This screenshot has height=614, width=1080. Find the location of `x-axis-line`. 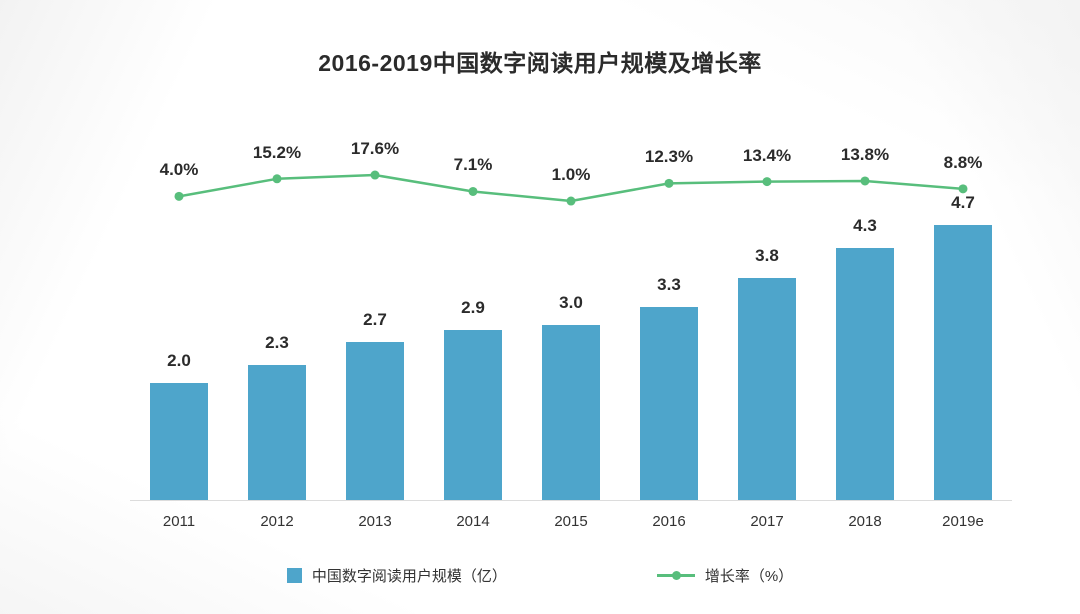

x-axis-line is located at coordinates (571, 500).